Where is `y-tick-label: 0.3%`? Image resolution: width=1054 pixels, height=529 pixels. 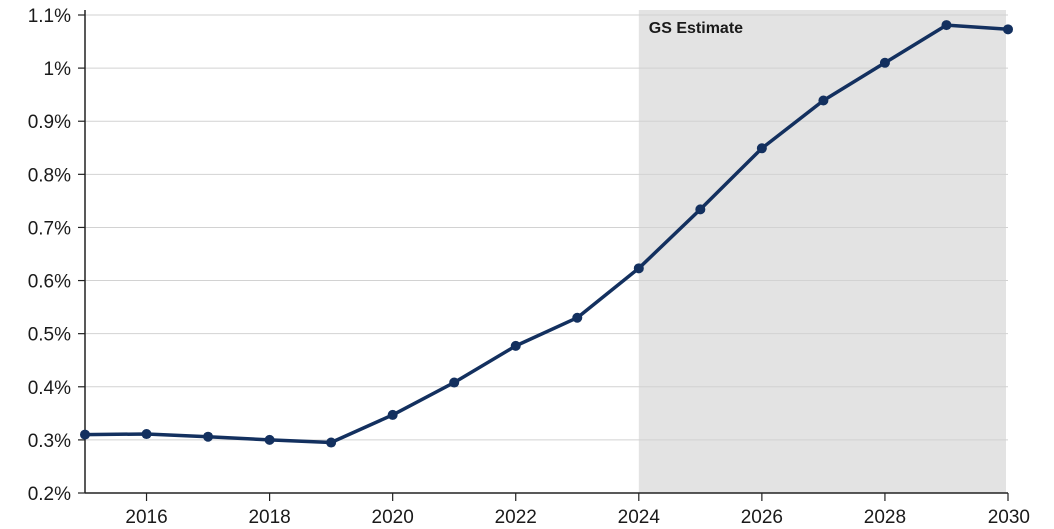 y-tick-label: 0.3% is located at coordinates (49, 441).